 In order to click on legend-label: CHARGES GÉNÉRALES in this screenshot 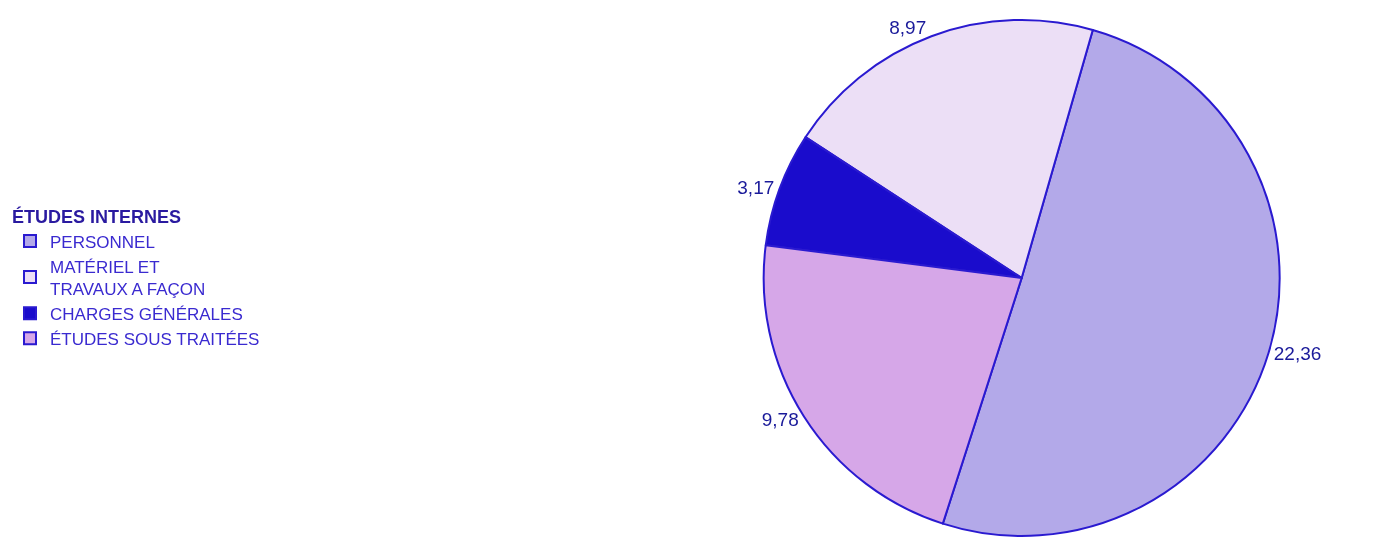, I will do `click(146, 314)`.